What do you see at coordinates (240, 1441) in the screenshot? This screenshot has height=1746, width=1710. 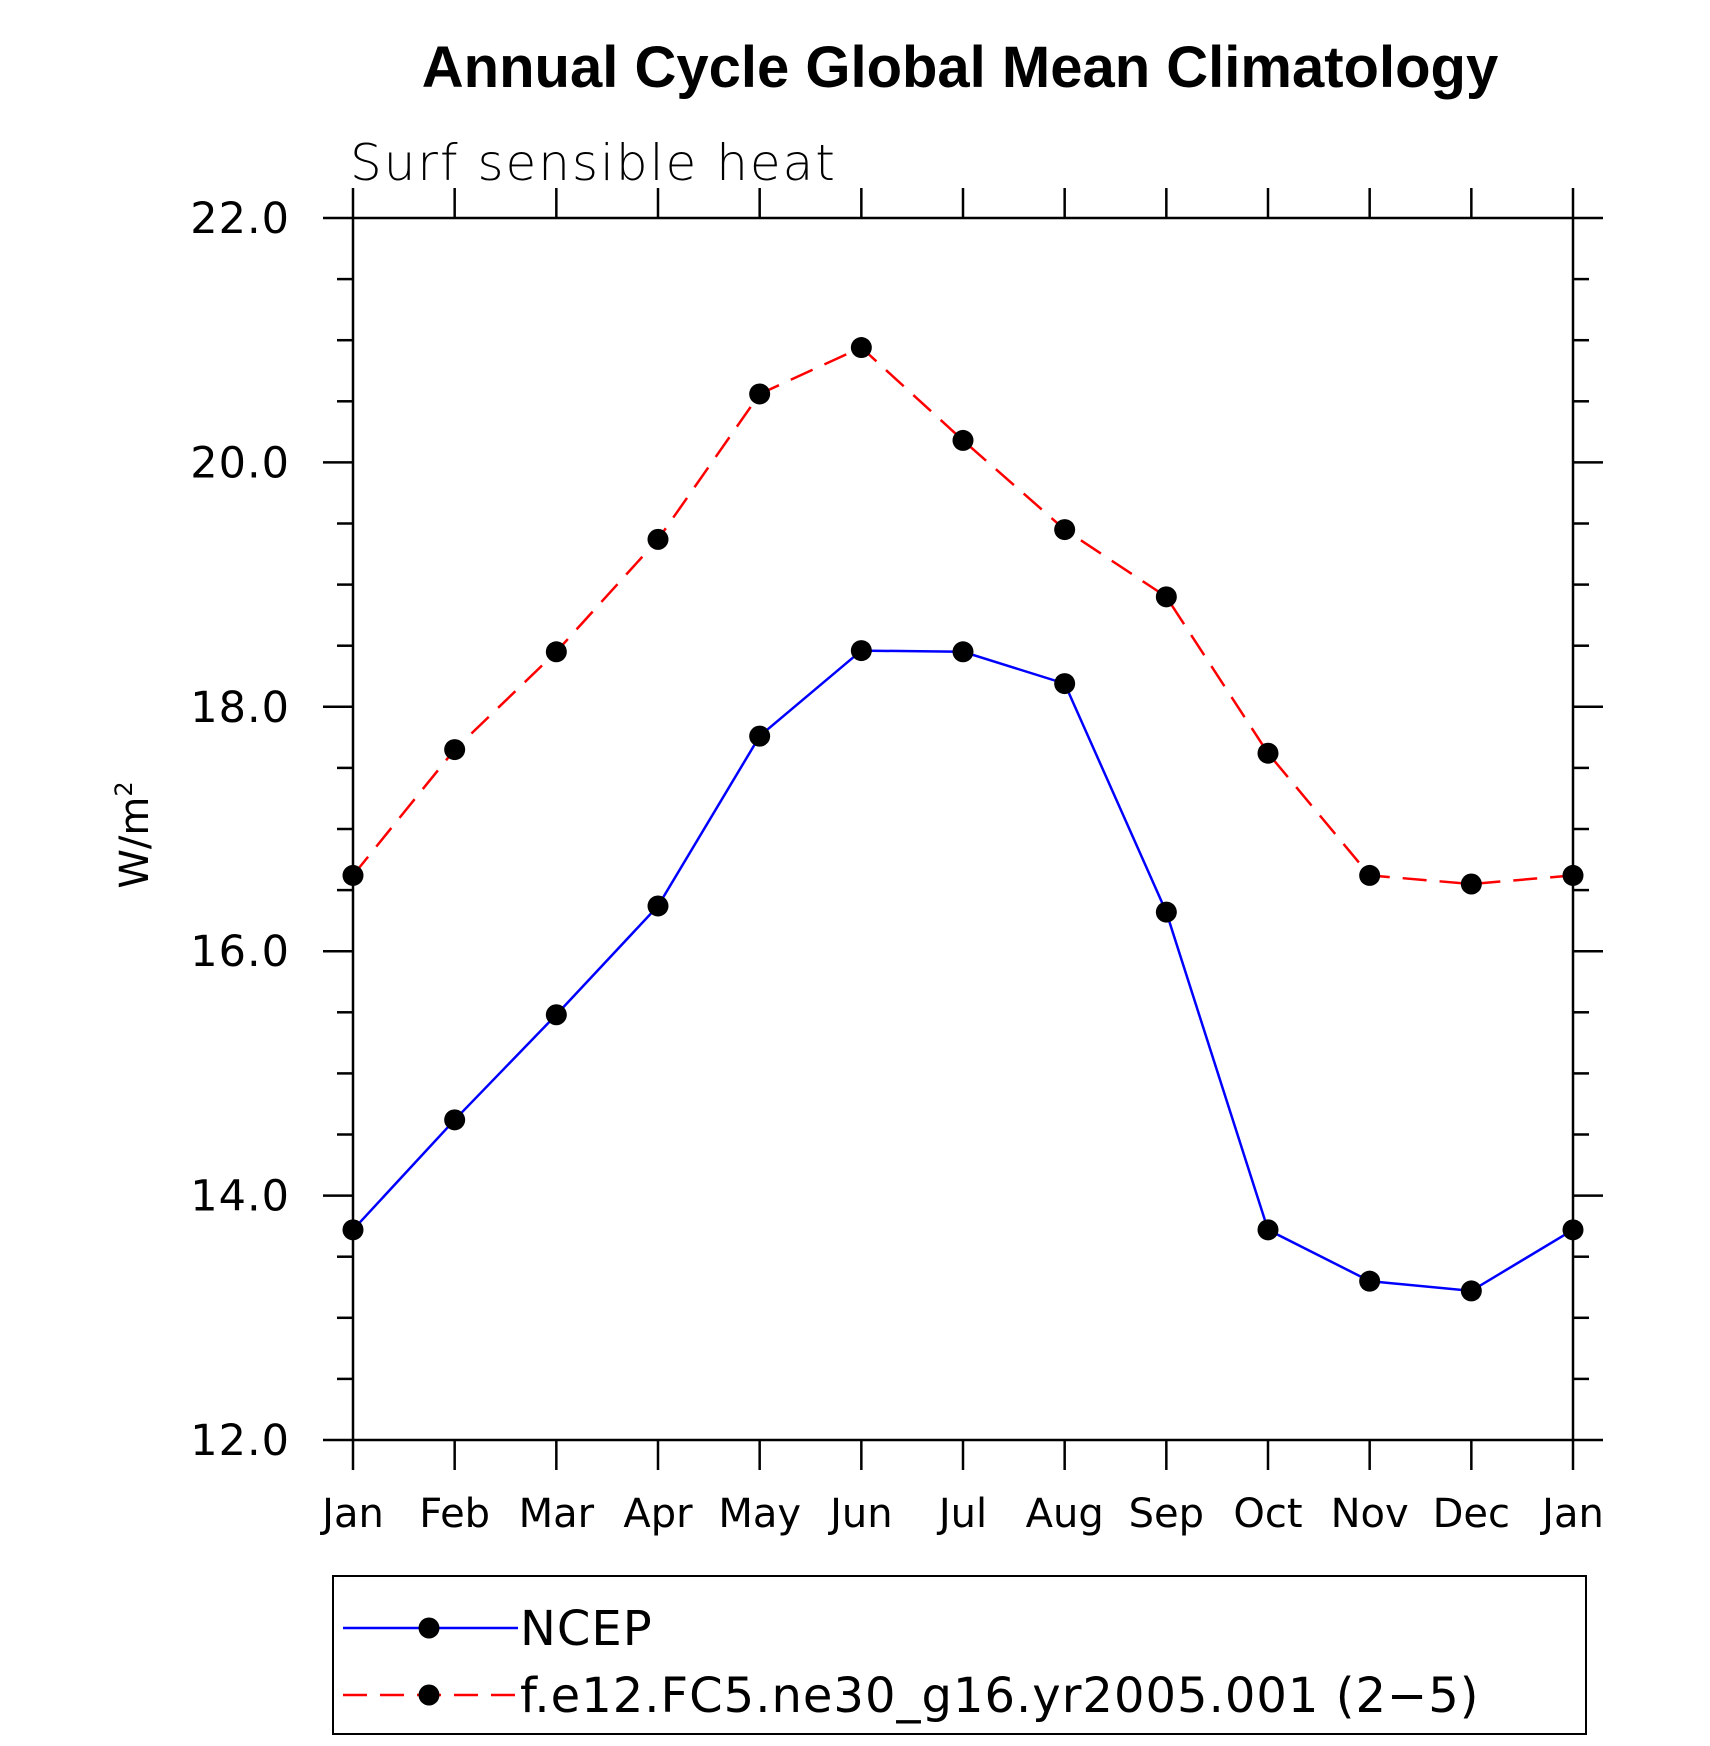 I see `y-tick-label: 12.0` at bounding box center [240, 1441].